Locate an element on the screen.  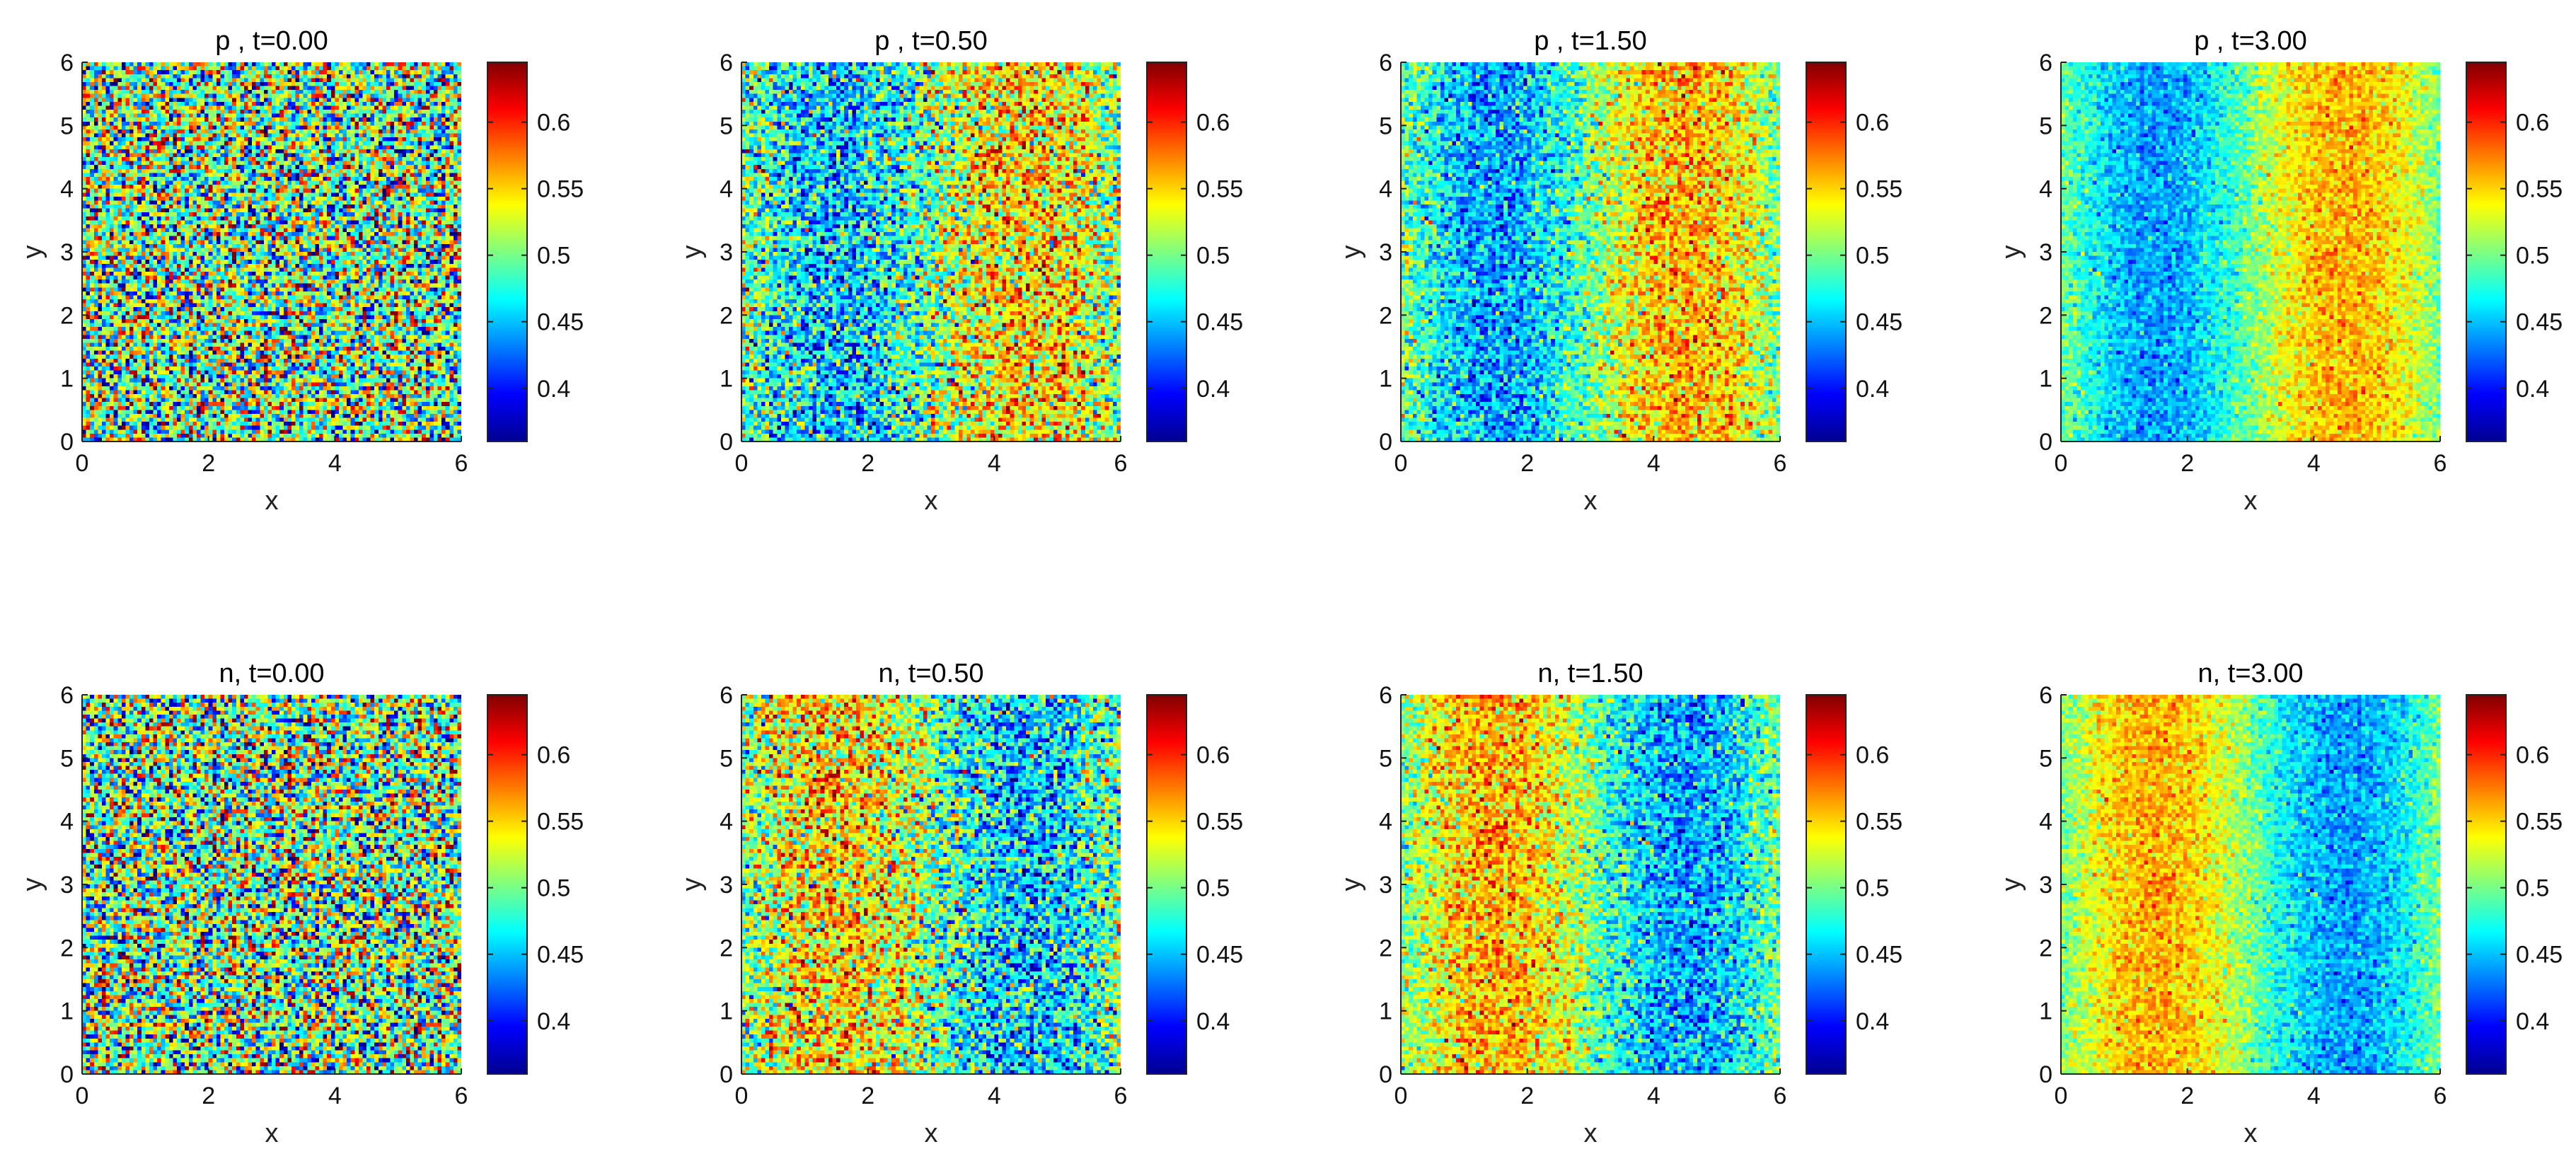
panel-n-0_5: 0 2 4 6 0 1 2 3 4 5 6 n, t=0.50 x y 0.4 0.45 0.5 0.55 0.6 is located at coordinates (960, 903).